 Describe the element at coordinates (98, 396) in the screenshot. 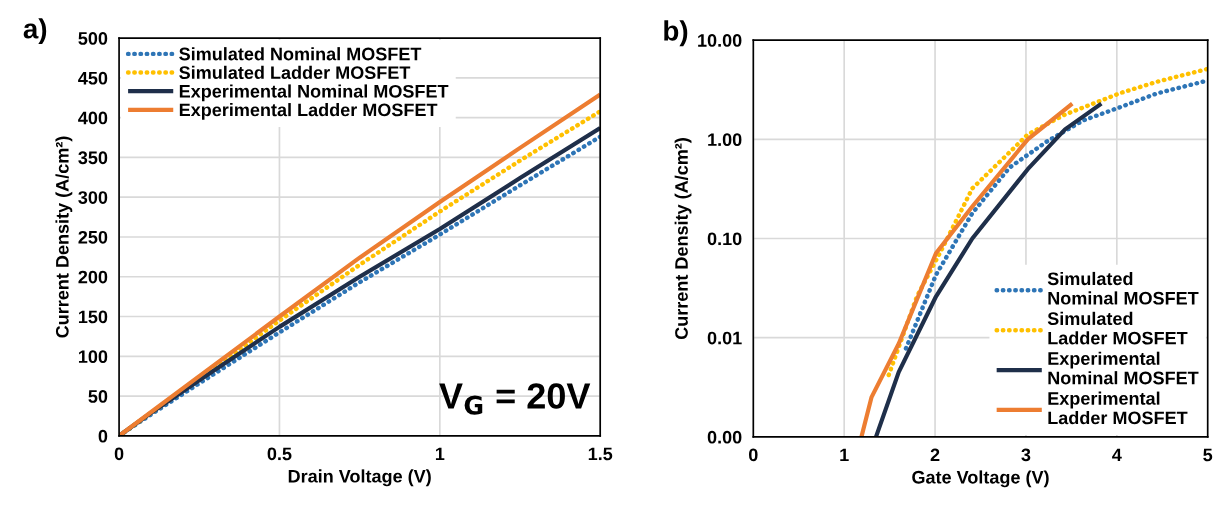

I see `y-tick-label: 50` at that location.